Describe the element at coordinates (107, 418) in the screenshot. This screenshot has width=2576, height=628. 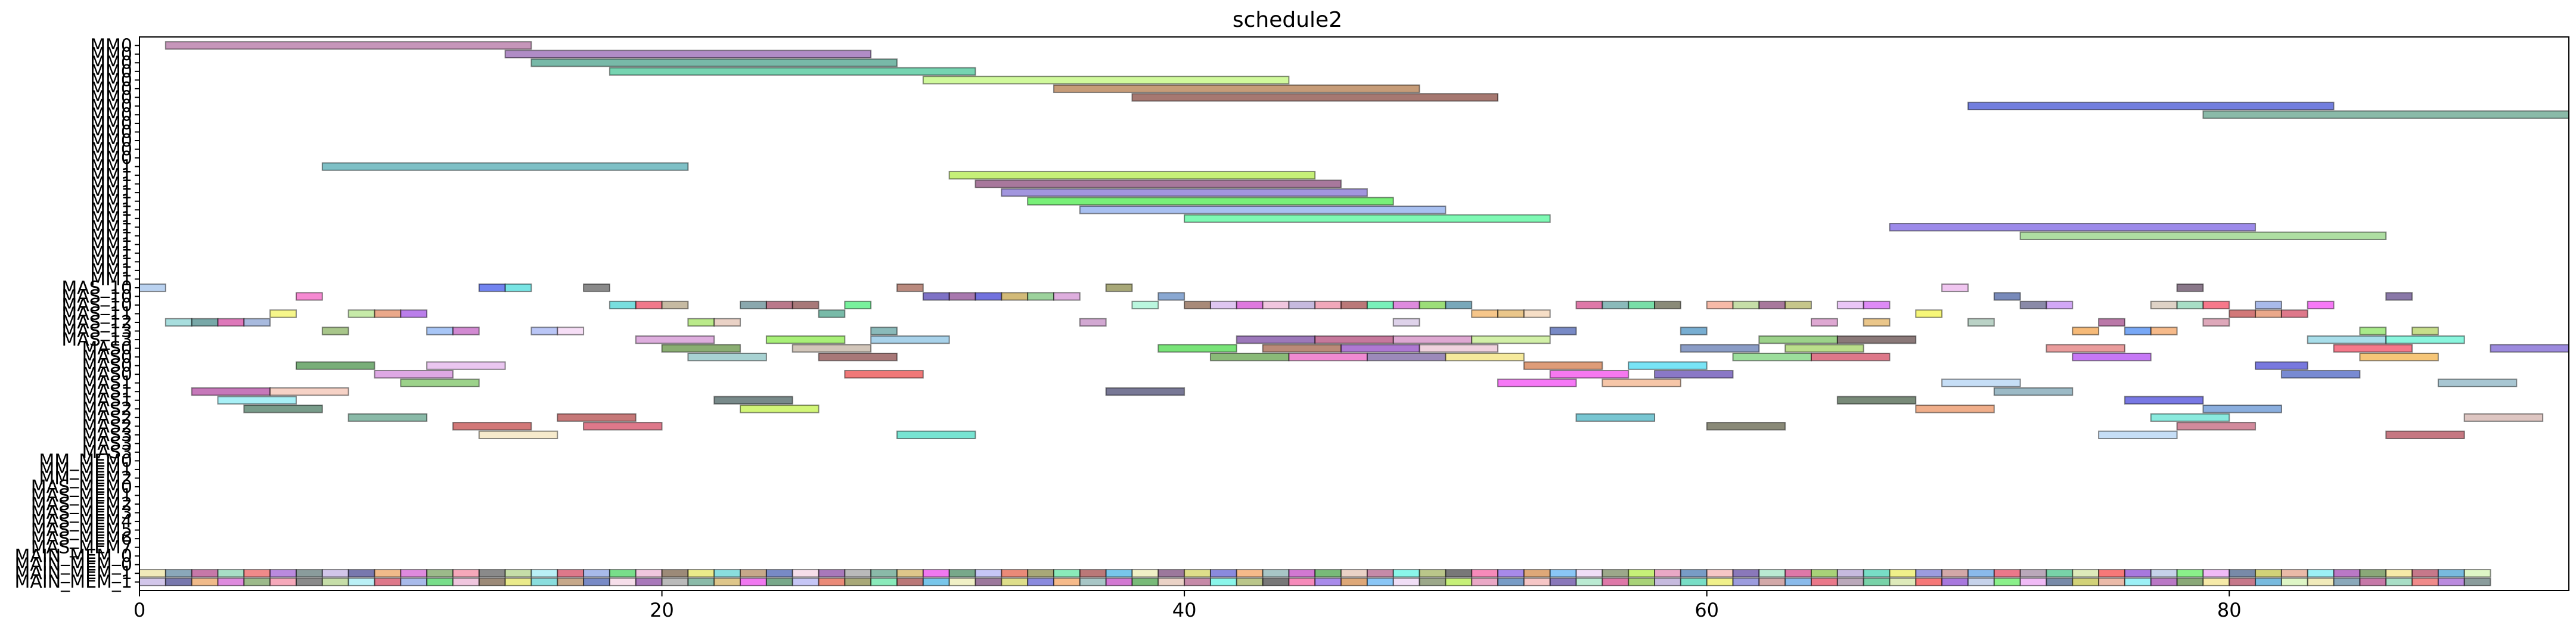
I see `y-tick-label: MAS2` at that location.